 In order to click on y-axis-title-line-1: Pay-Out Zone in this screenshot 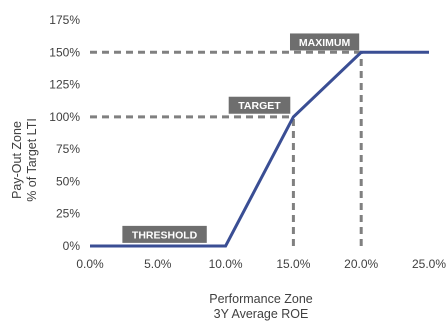, I will do `click(17, 160)`.